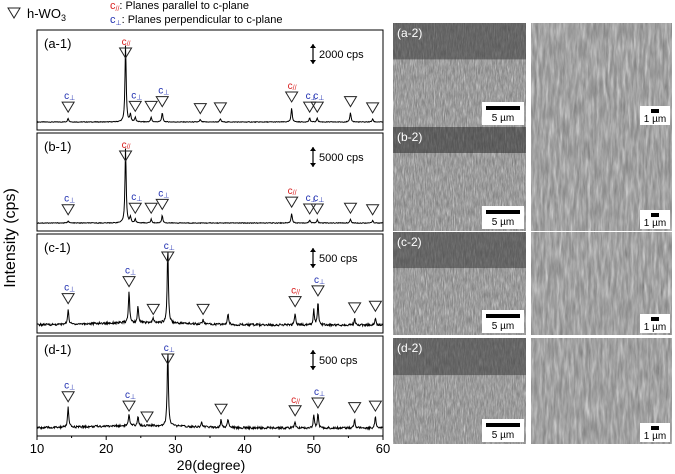  I want to click on x-tick-label: 30, so click(175, 448).